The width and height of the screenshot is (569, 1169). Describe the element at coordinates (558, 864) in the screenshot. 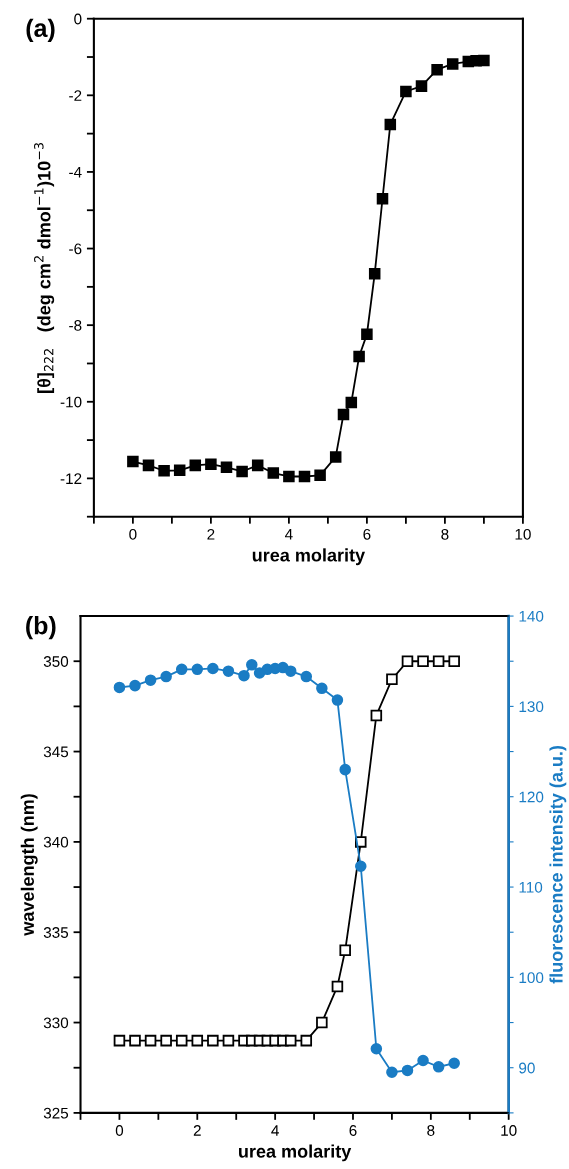

I see `y2-axis-title: fluorescence intensity (a.u.)` at that location.